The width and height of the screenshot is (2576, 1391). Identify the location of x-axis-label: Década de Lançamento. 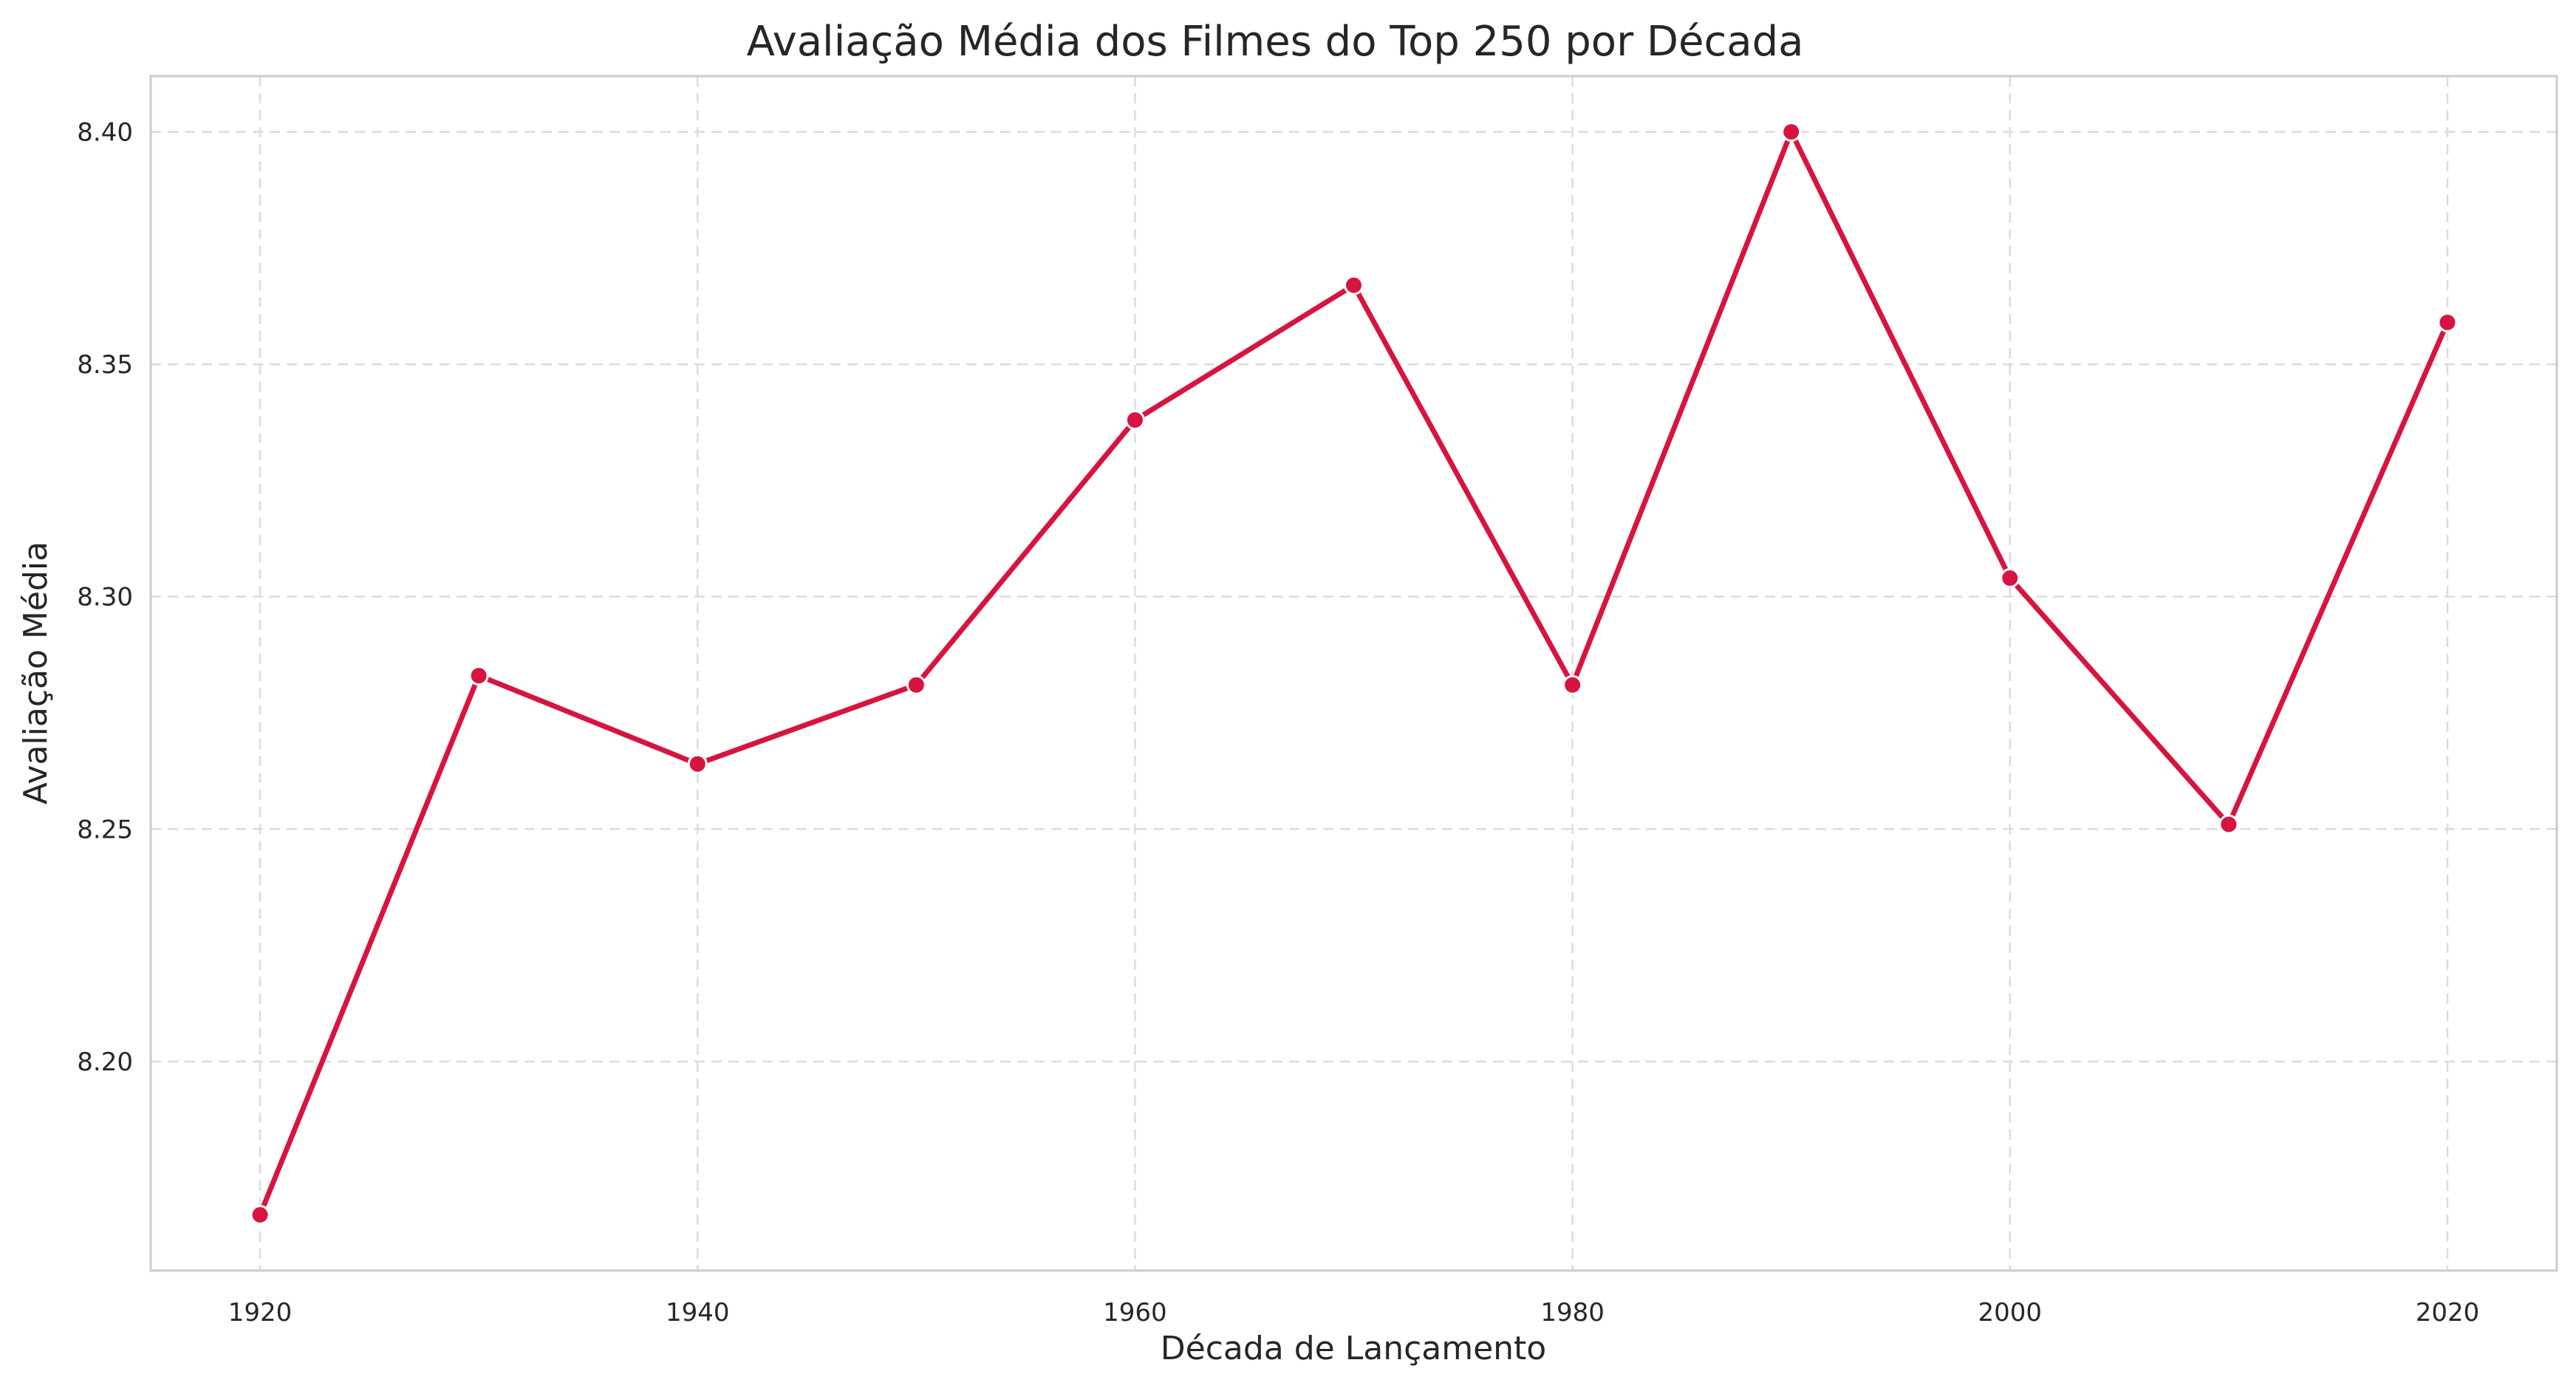
(1353, 1348).